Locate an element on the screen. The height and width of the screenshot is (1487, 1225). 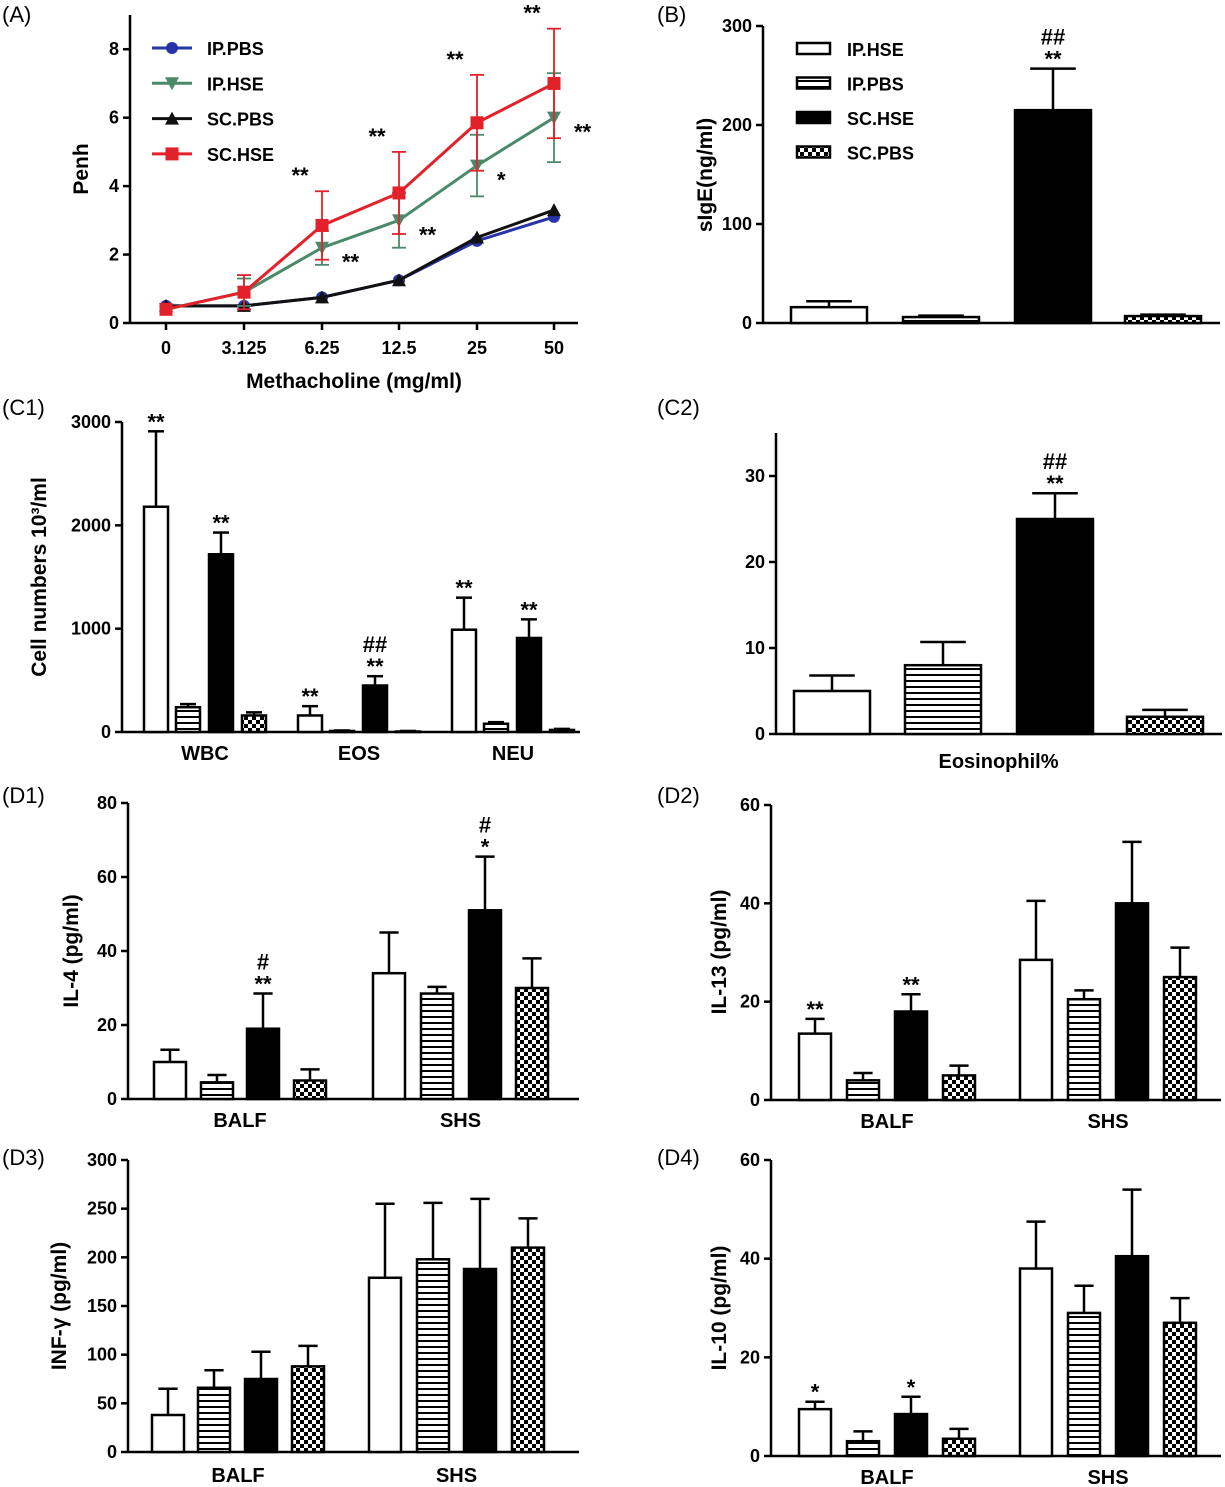
y-tick-label: 2 is located at coordinates (114, 255).